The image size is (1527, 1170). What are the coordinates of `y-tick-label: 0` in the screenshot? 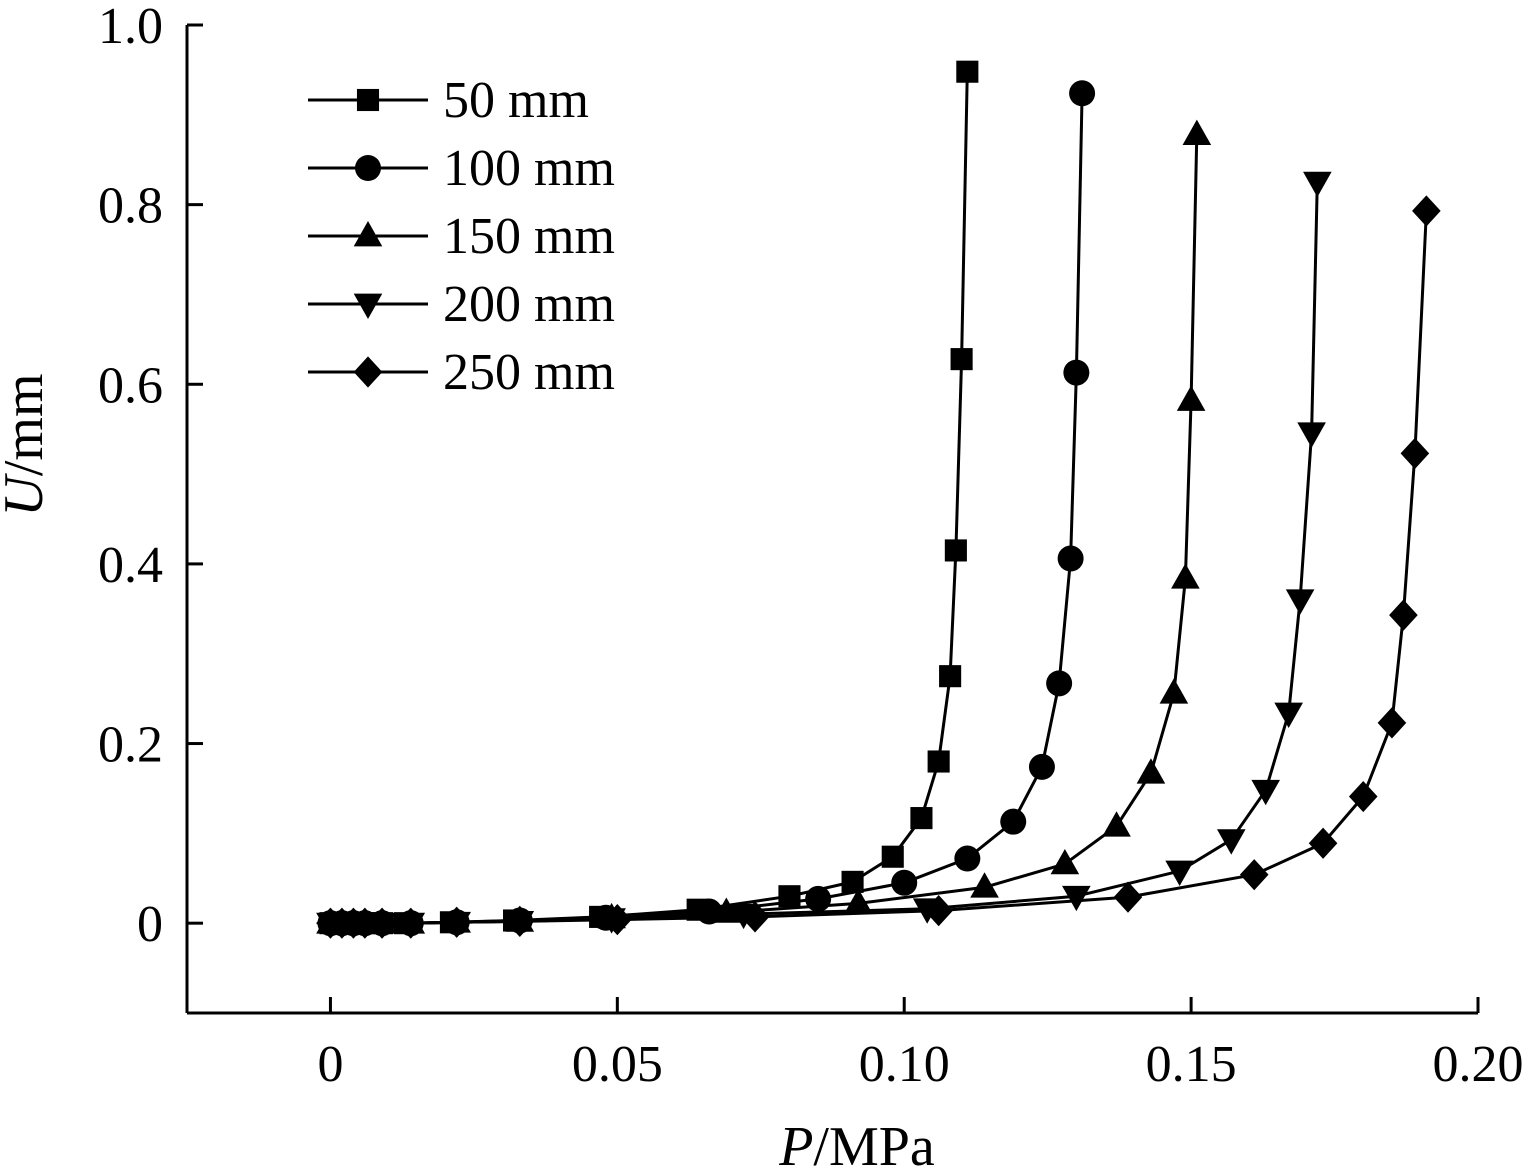 It's located at (150, 924).